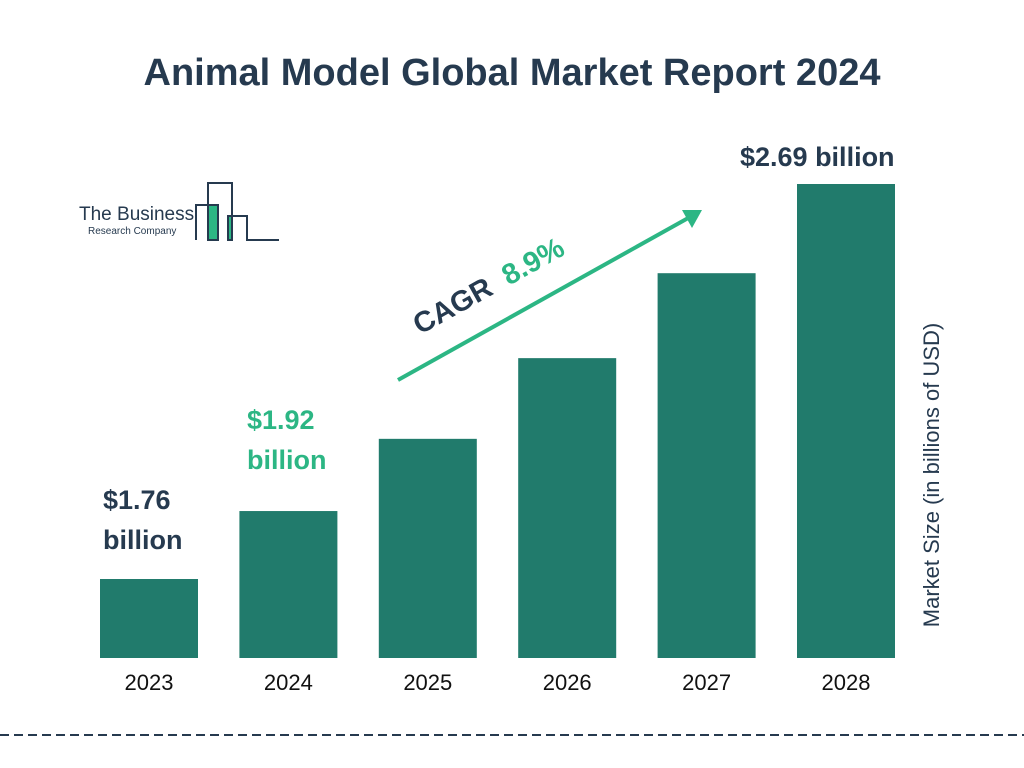 Image resolution: width=1024 pixels, height=768 pixels. Describe the element at coordinates (286, 440) in the screenshot. I see `data-label-2024: $1.92 billion` at that location.